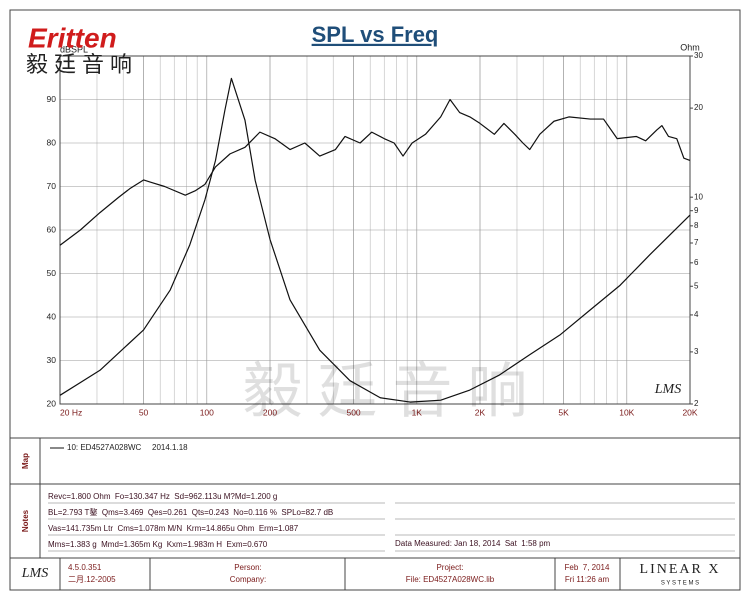 The height and width of the screenshot is (600, 750). Describe the element at coordinates (52, 360) in the screenshot. I see `y-tick-label: 30` at that location.